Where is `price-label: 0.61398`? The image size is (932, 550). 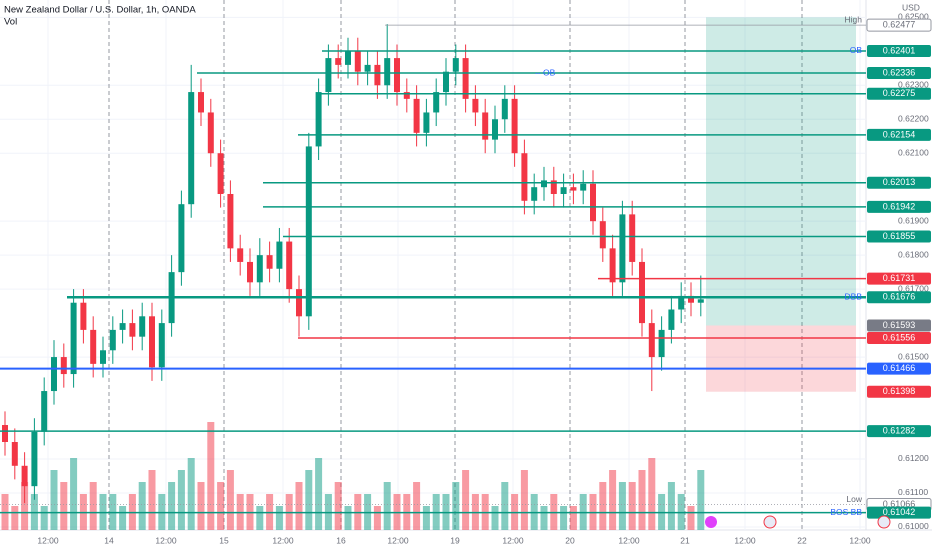 price-label: 0.61398 is located at coordinates (899, 391).